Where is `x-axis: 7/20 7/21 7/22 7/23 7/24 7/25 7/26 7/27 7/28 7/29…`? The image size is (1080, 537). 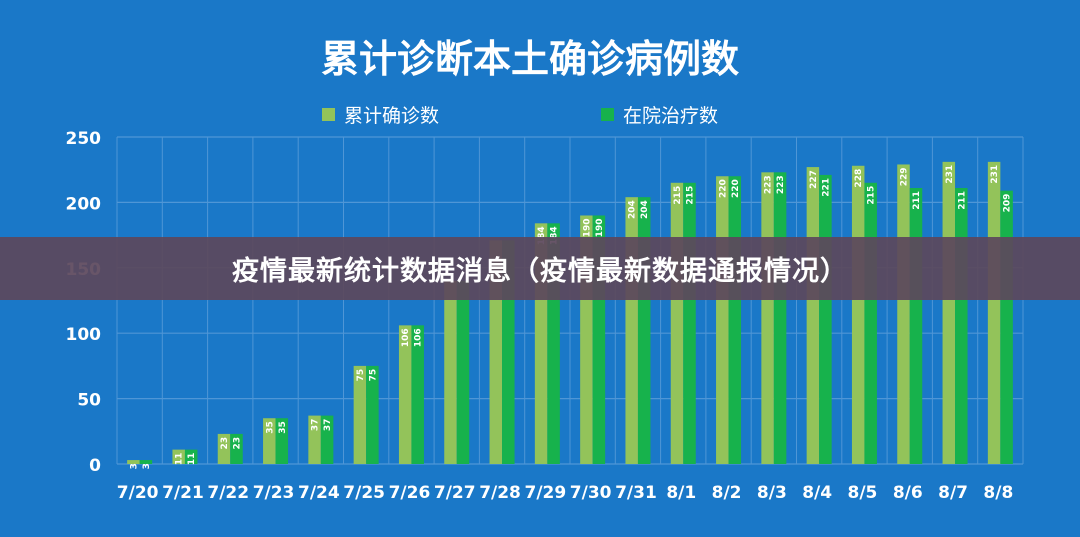 x-axis: 7/20 7/21 7/22 7/23 7/24 7/25 7/26 7/27 7/28 7/29… is located at coordinates (565, 493).